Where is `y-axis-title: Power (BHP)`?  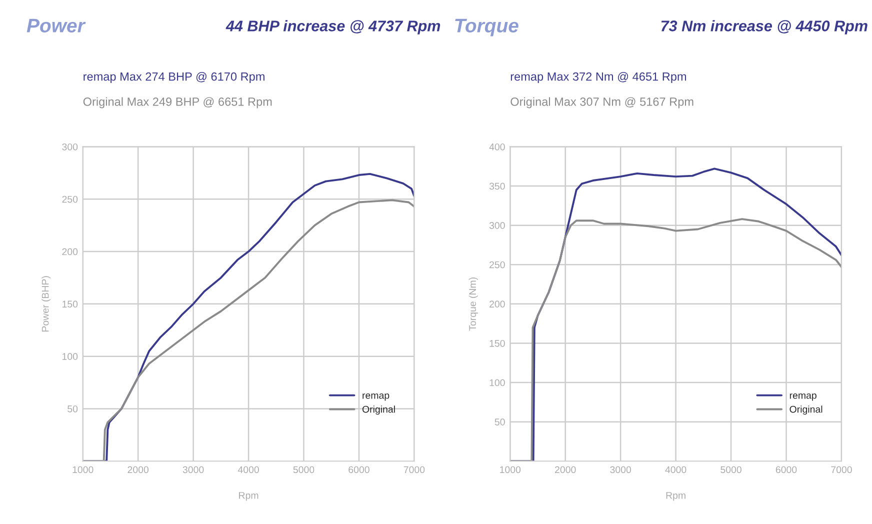 y-axis-title: Power (BHP) is located at coordinates (46, 304).